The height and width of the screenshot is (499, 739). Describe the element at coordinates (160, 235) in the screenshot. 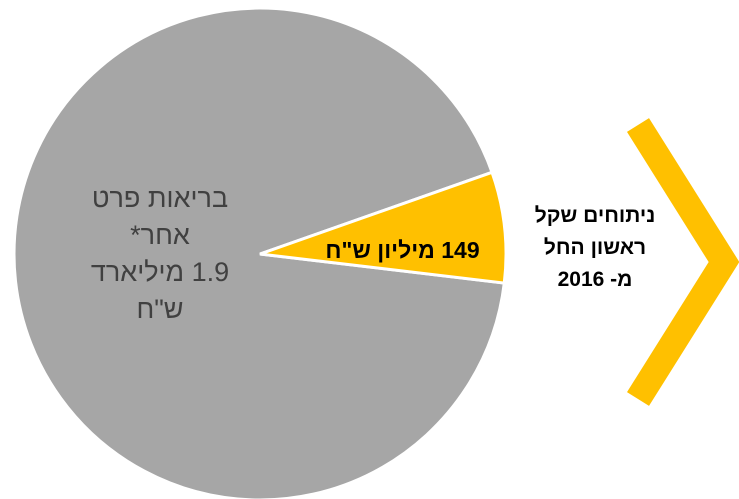

I see `slice-label-line: אחר*` at that location.